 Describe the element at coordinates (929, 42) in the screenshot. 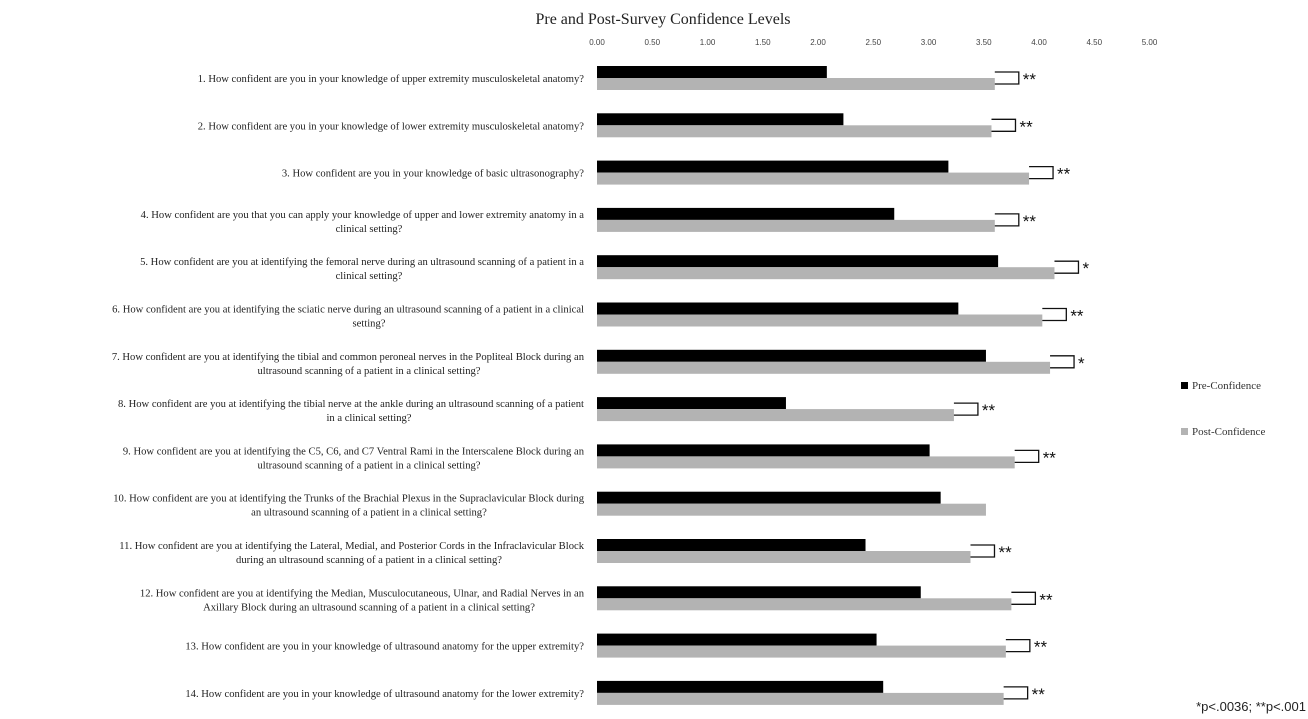

I see `x-tick-label: 3.00` at that location.